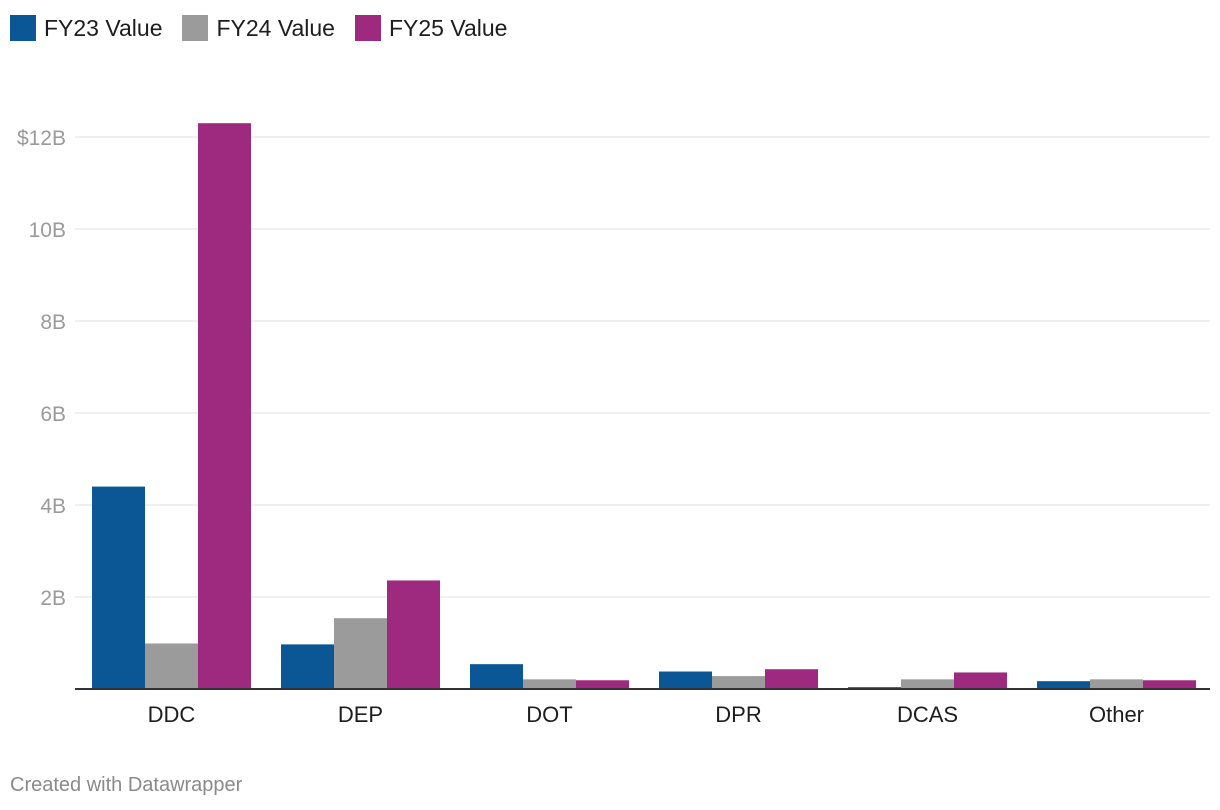 This screenshot has width=1220, height=810. Describe the element at coordinates (738, 682) in the screenshot. I see `bar-dpr-fy24-value` at that location.